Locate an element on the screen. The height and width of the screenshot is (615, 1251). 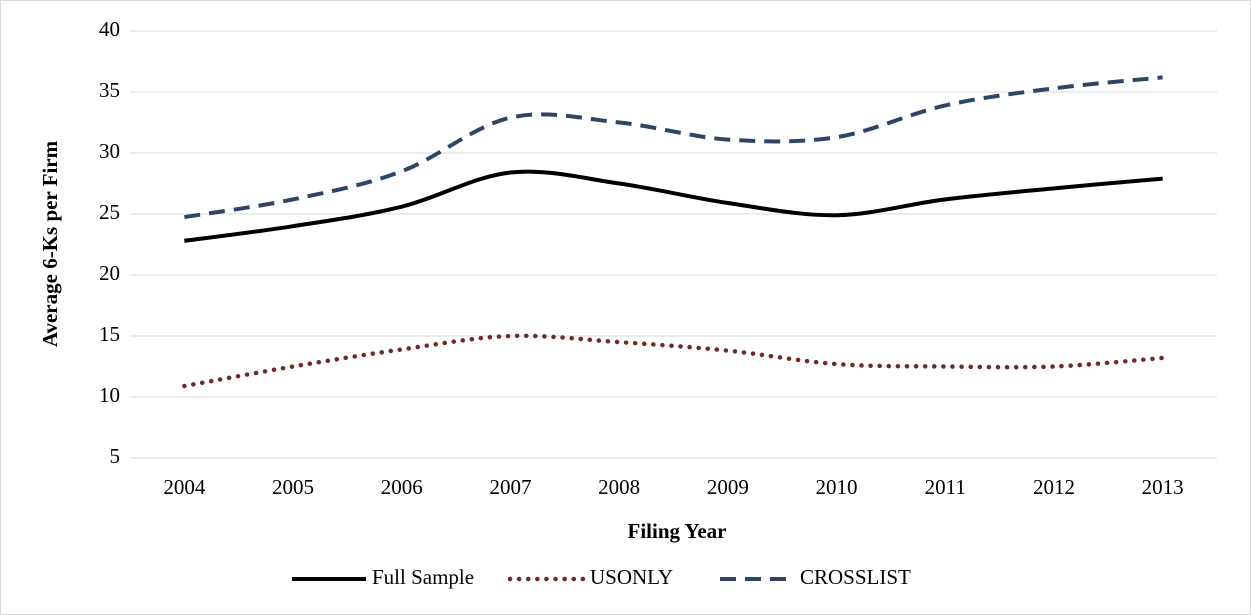
legend-label: USONLY is located at coordinates (631, 577).